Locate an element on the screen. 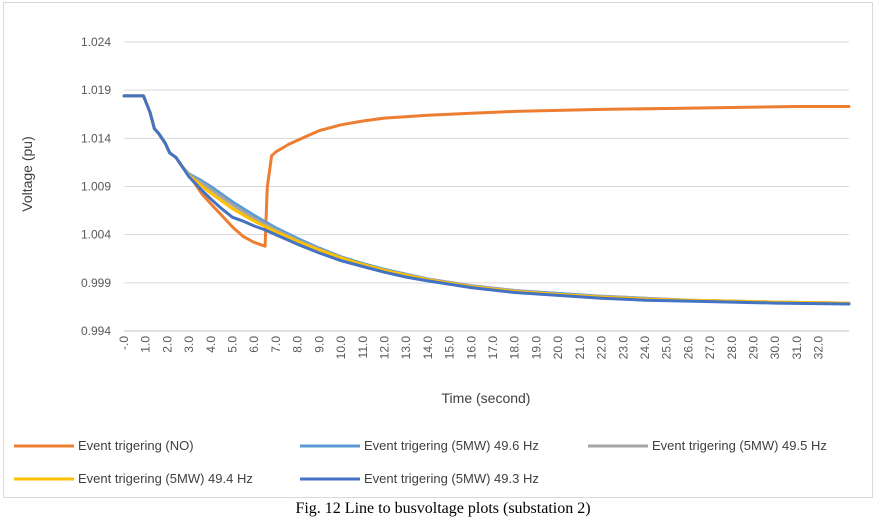 This screenshot has height=519, width=886. y-axis-title: Voltage (pu) is located at coordinates (27, 174).